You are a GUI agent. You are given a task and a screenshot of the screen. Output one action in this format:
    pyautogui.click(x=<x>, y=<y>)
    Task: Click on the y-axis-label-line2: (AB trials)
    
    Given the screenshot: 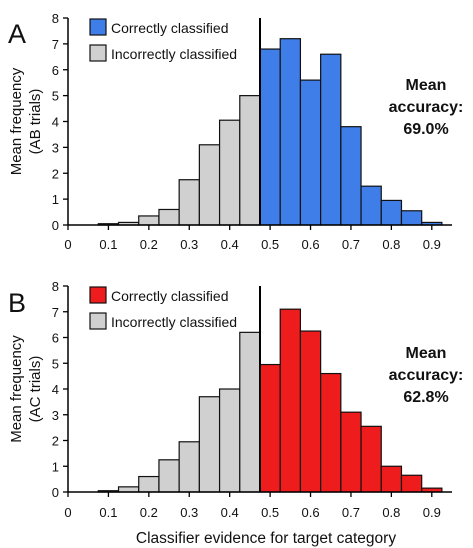 What is the action you would take?
    pyautogui.click(x=35, y=122)
    